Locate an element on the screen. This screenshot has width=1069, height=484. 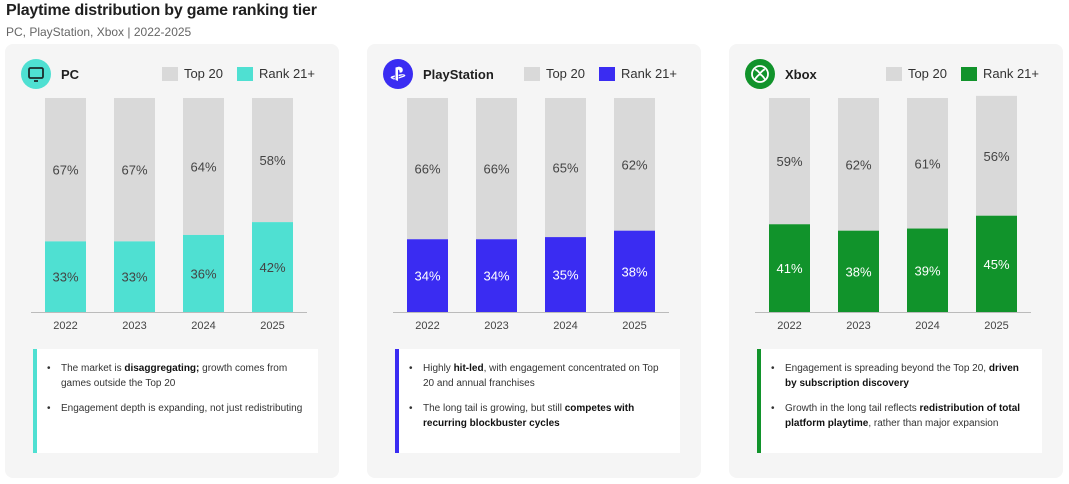
data-label-top20: 62% is located at coordinates (634, 164).